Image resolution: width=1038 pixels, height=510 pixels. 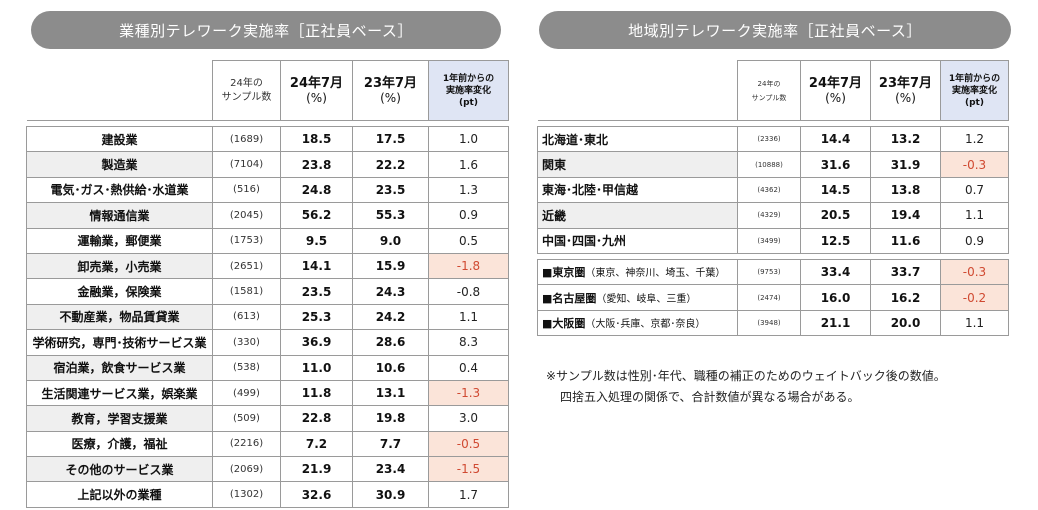 What do you see at coordinates (835, 190) in the screenshot?
I see `rate-2024-cell: 14.5` at bounding box center [835, 190].